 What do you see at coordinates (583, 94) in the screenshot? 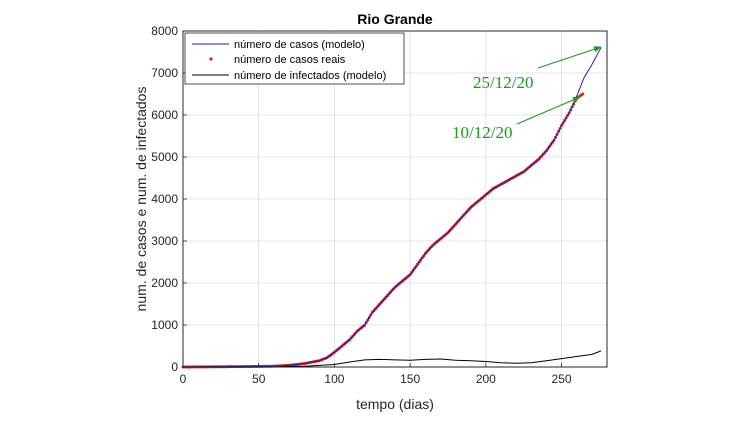
I see `data-point` at bounding box center [583, 94].